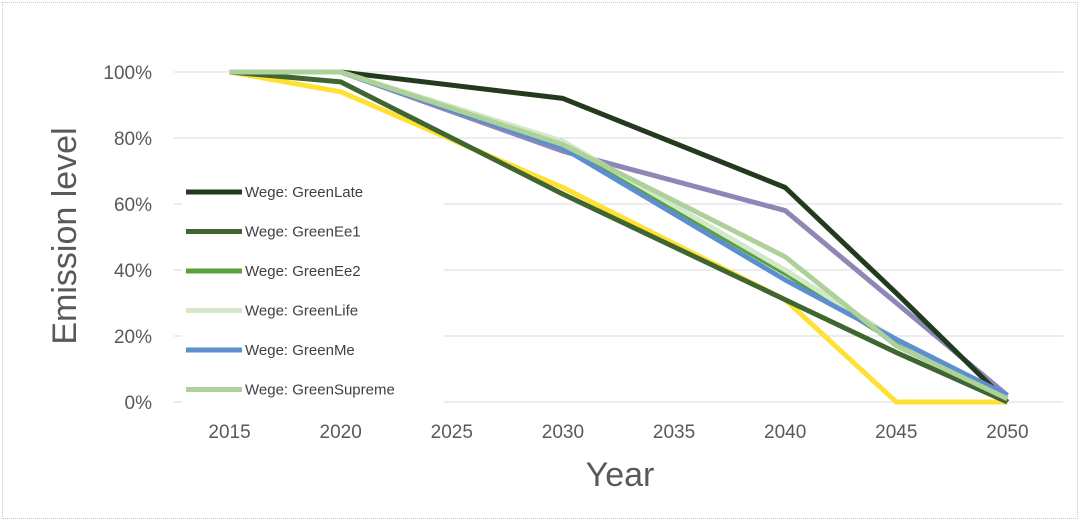 The height and width of the screenshot is (523, 1082). Describe the element at coordinates (303, 232) in the screenshot. I see `legend-label: Wege: GreenEe1` at that location.